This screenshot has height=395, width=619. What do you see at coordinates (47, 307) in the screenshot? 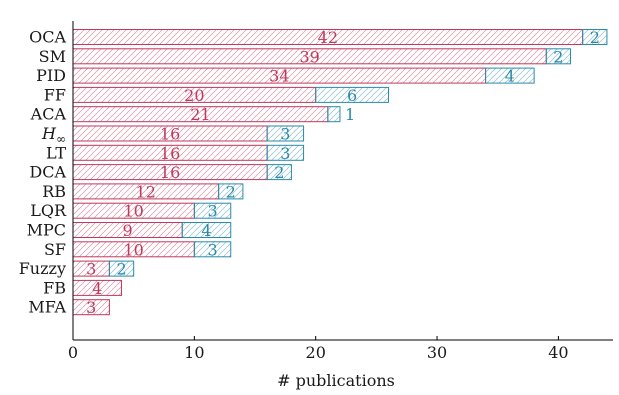
I see `category-label: MFA` at bounding box center [47, 307].